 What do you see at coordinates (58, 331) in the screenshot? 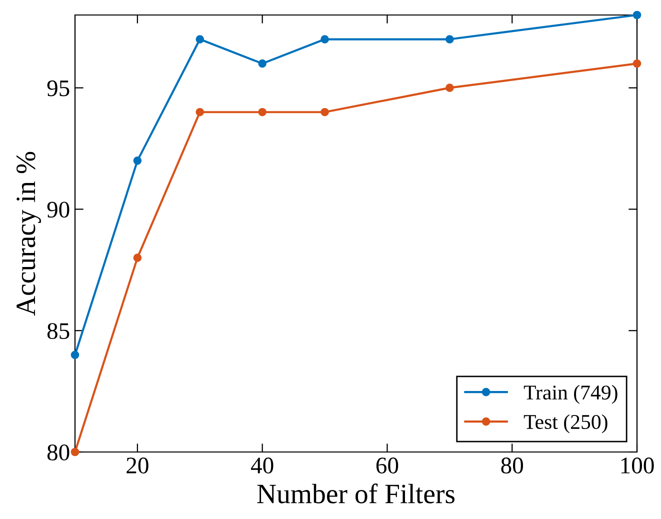
I see `y-tick-label: 85` at bounding box center [58, 331].